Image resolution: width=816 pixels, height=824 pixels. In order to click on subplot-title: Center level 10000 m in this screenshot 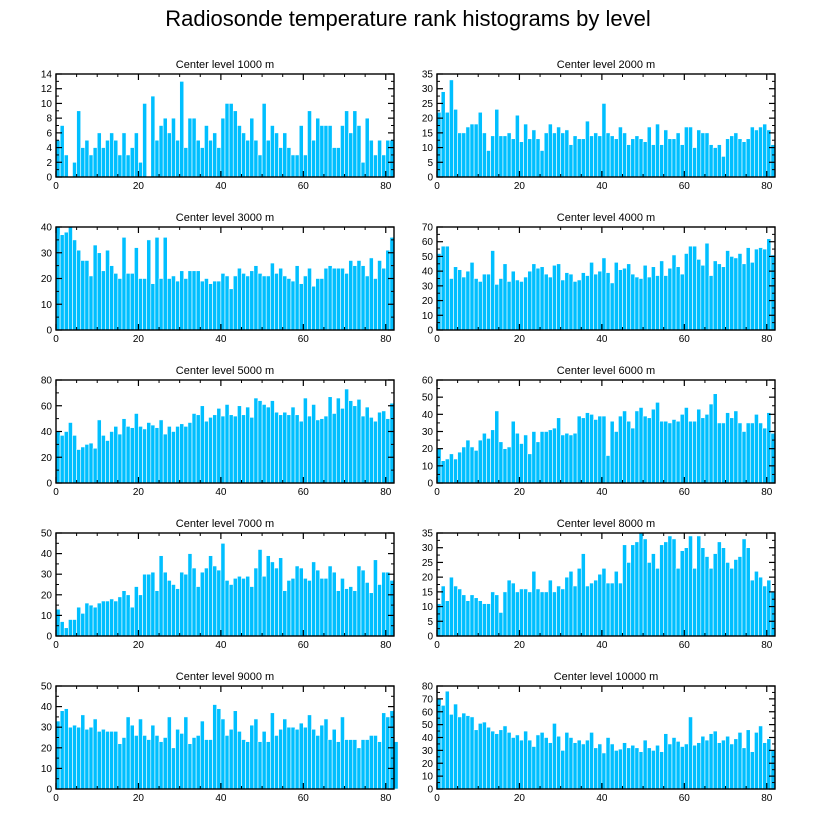, I will do `click(606, 677)`.